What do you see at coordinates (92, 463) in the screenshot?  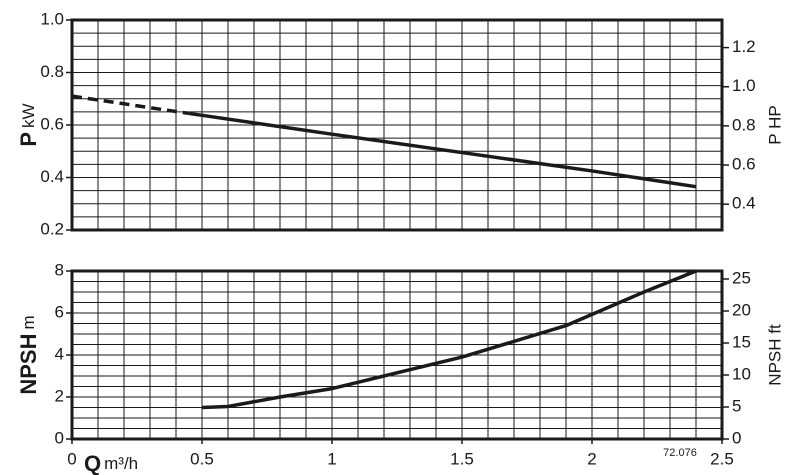 I see `x-axis-symbol: Q` at bounding box center [92, 463].